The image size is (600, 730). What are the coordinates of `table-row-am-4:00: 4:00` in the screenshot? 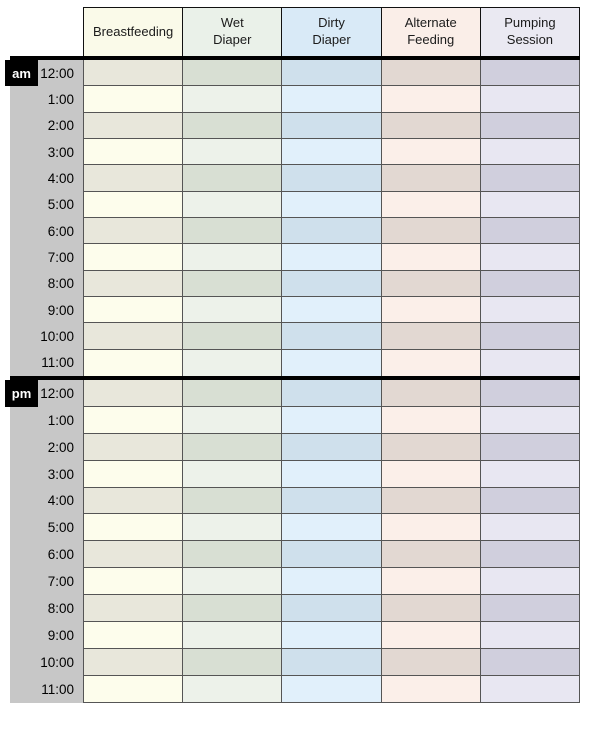 It's located at (295, 178).